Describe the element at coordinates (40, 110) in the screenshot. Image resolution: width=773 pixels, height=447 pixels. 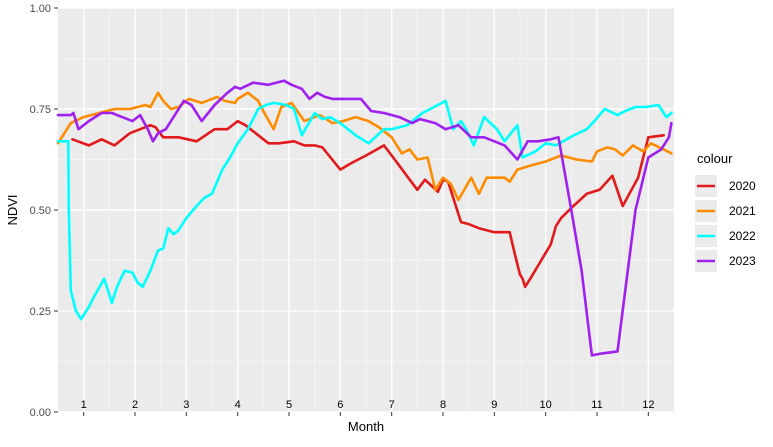
I see `y-tick-label: 0.75` at that location.